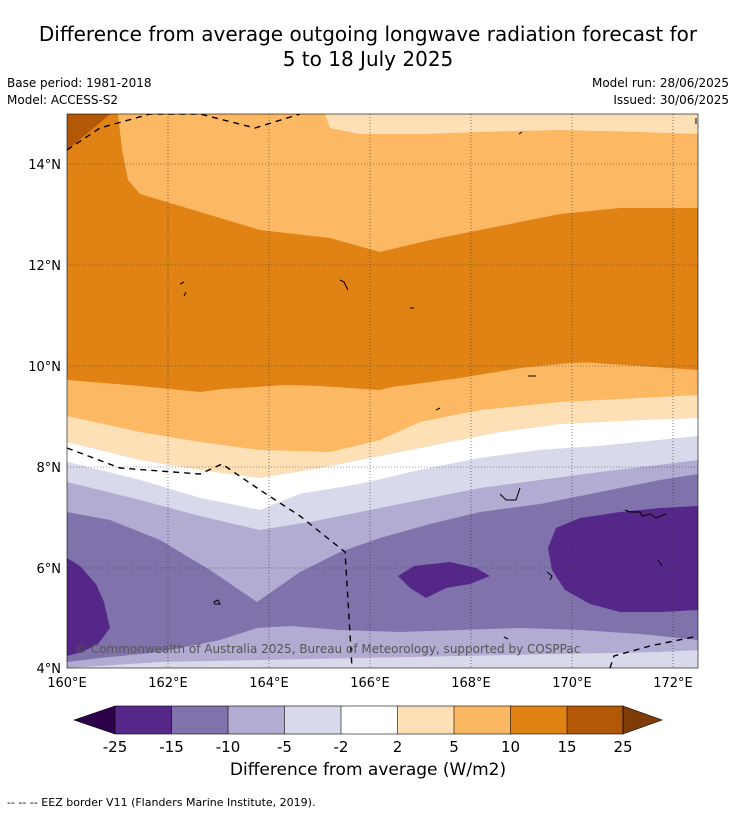 The height and width of the screenshot is (816, 736). What do you see at coordinates (49, 569) in the screenshot?
I see `lat-label: 6°N` at bounding box center [49, 569].